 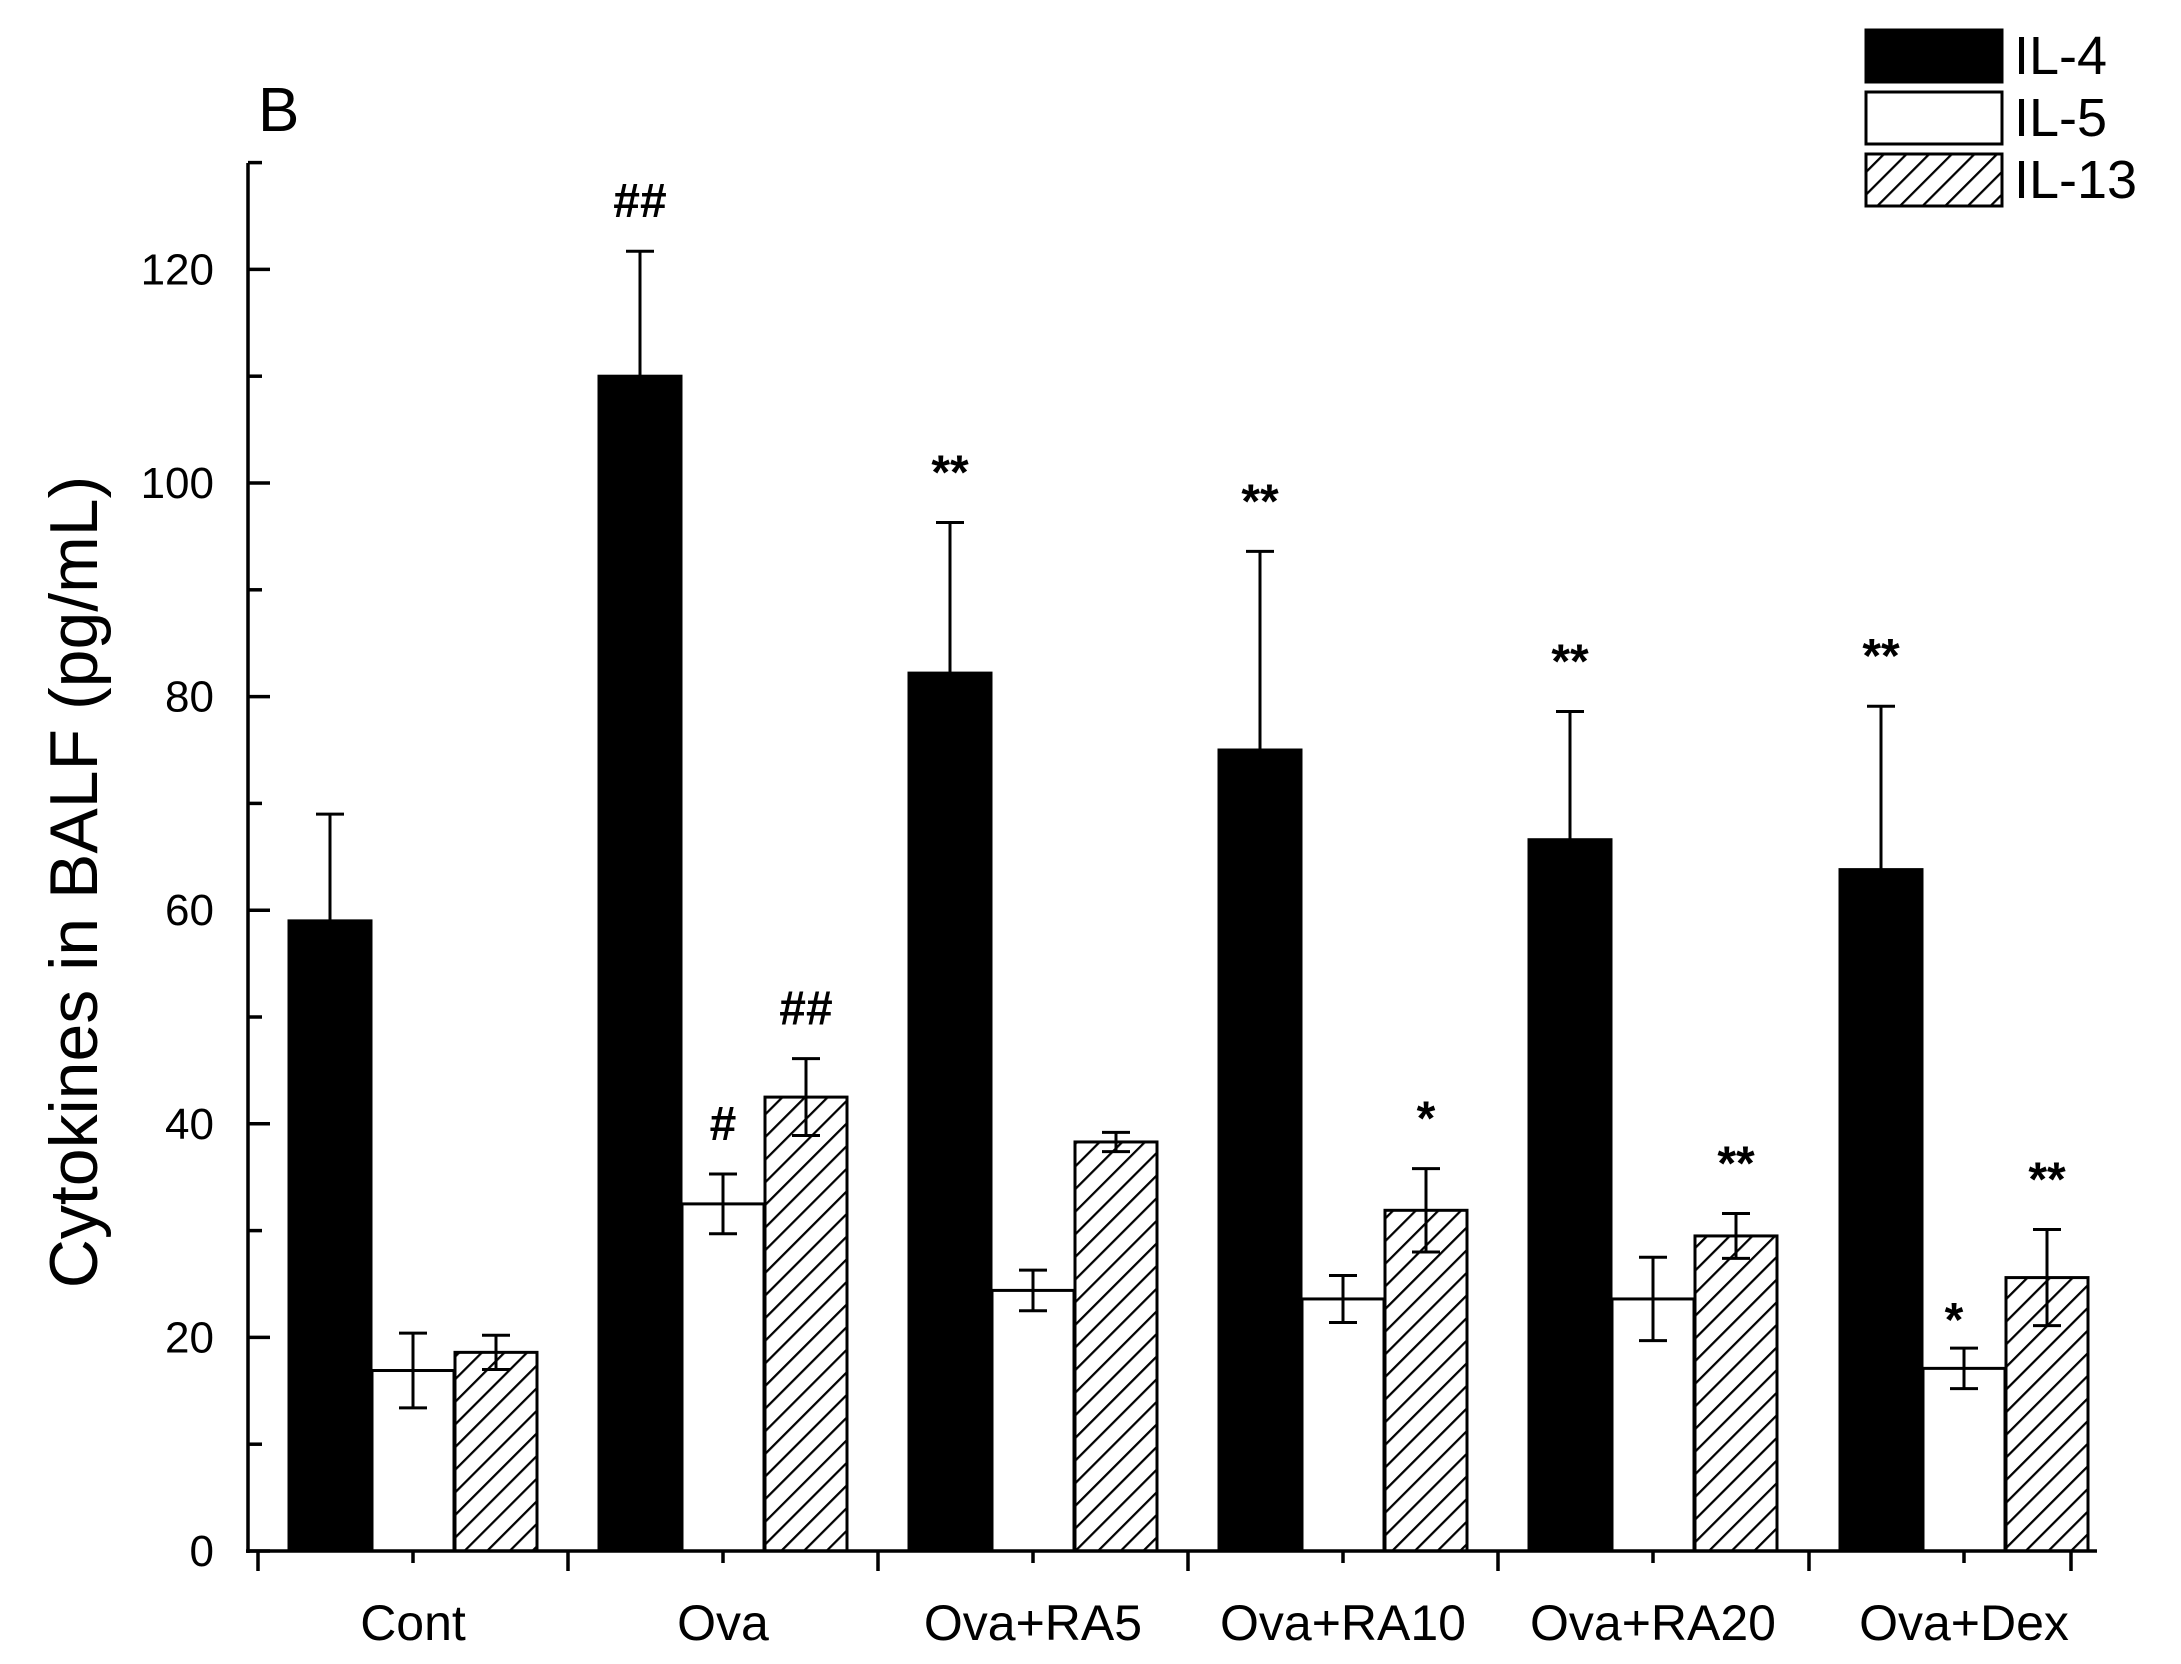 What do you see at coordinates (723, 1124) in the screenshot?
I see `significance-mark: #` at bounding box center [723, 1124].